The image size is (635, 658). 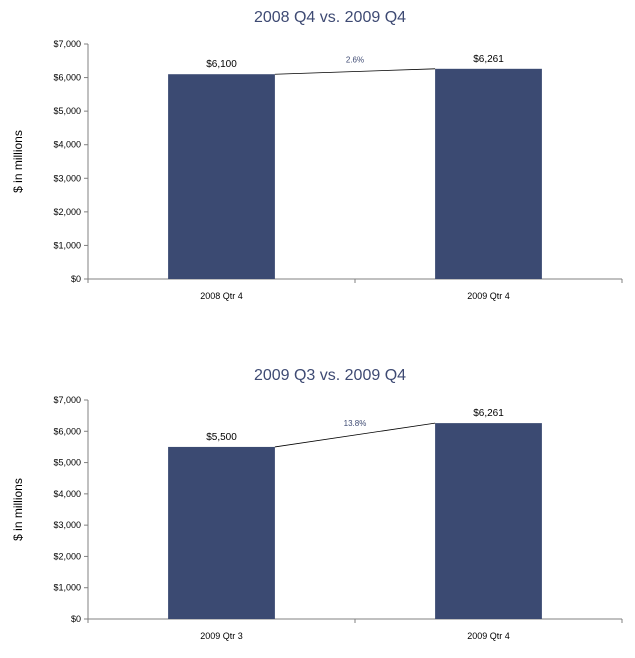 I want to click on percent-change-label: 2.6%, so click(x=355, y=60).